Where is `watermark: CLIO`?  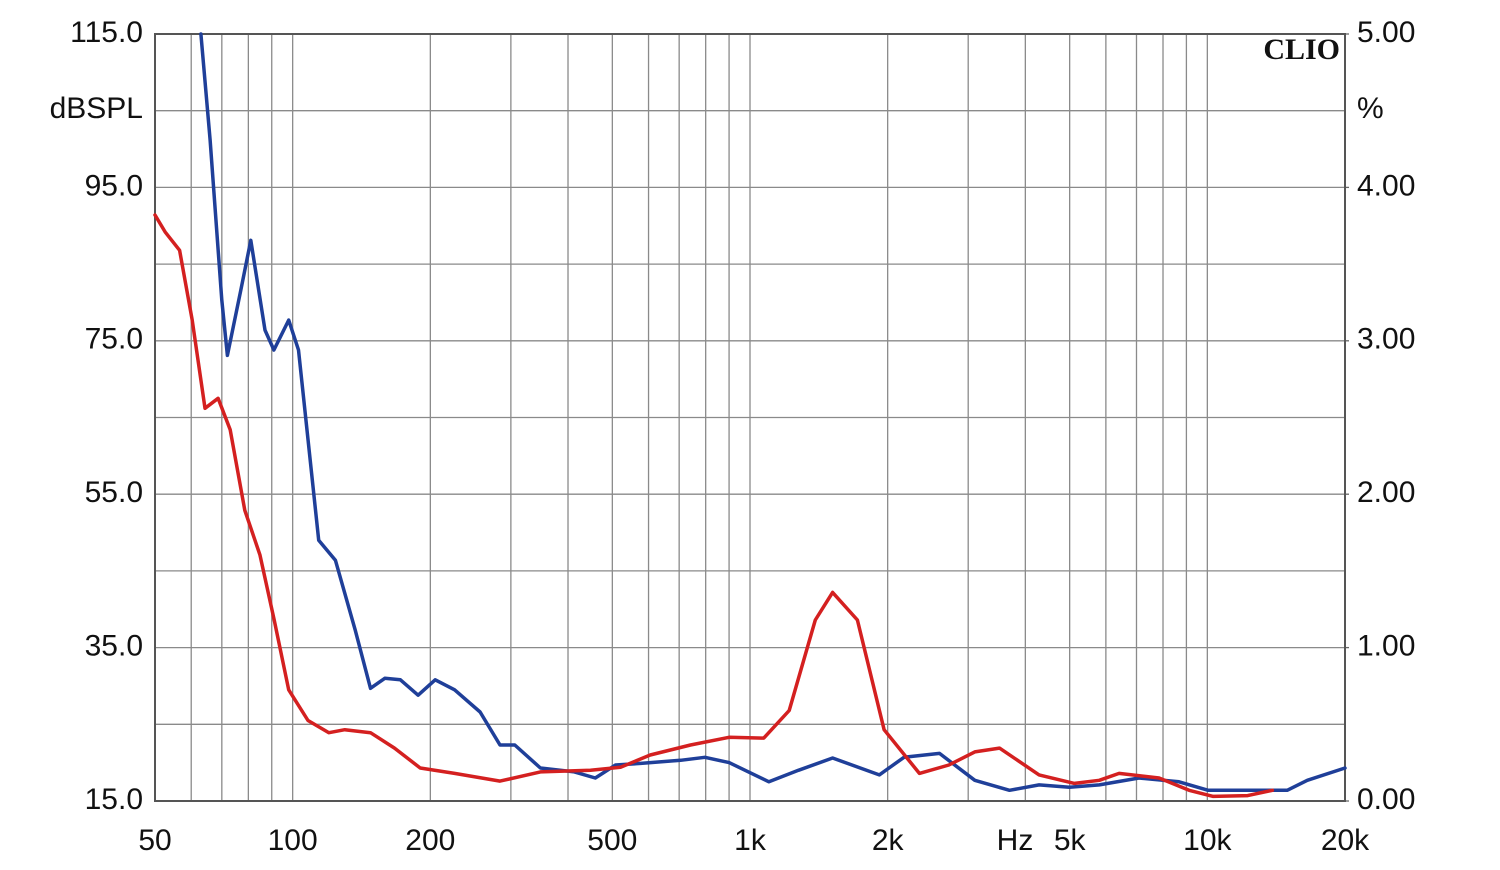 watermark: CLIO is located at coordinates (1301, 49).